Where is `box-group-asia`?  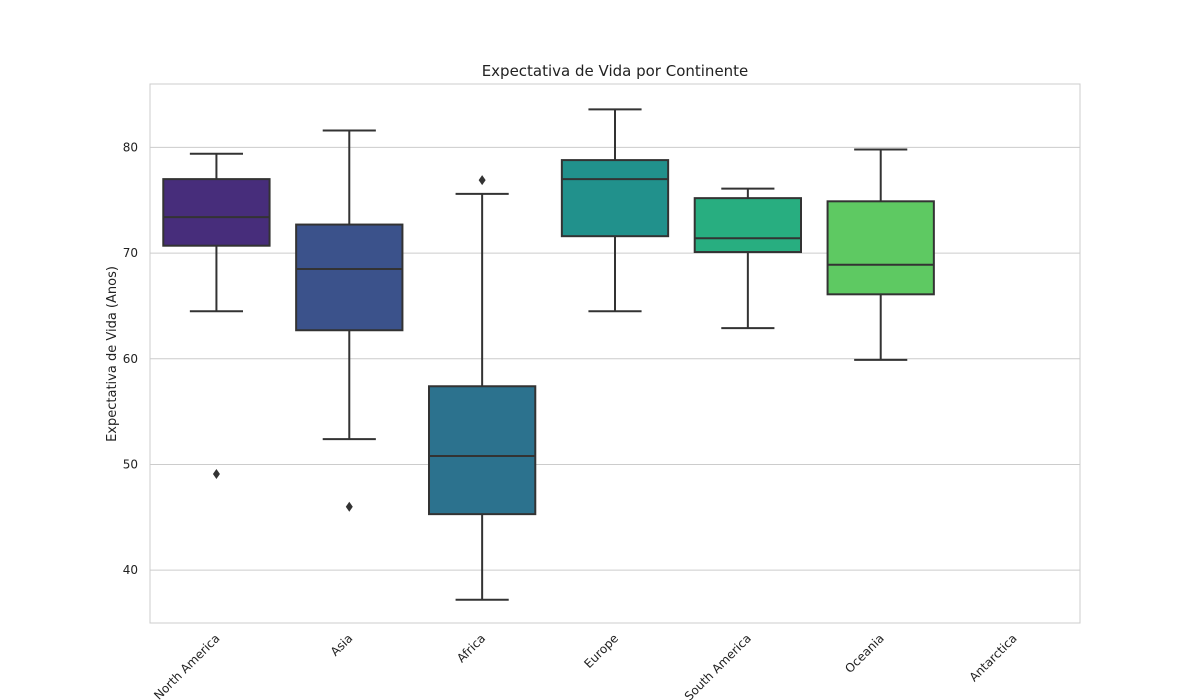
box-group-asia is located at coordinates (349, 320).